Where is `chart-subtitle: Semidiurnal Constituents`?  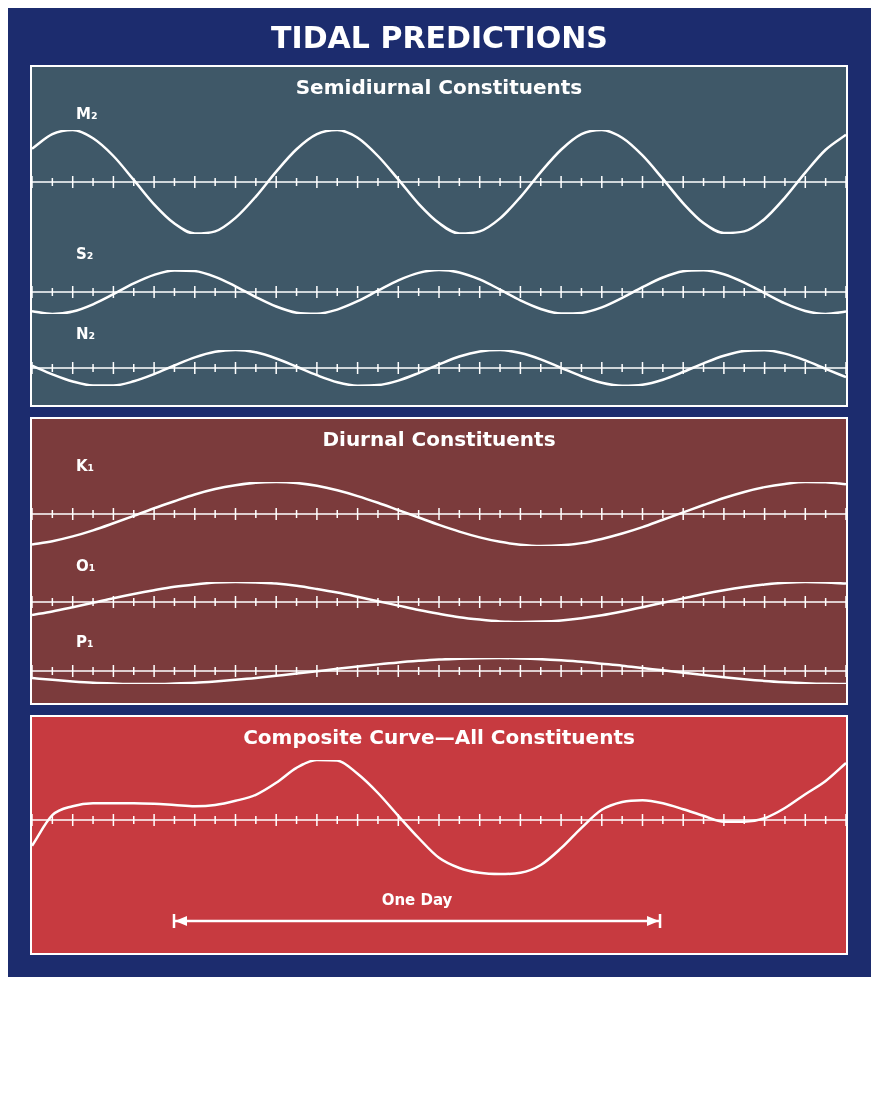 chart-subtitle: Semidiurnal Constituents is located at coordinates (439, 87).